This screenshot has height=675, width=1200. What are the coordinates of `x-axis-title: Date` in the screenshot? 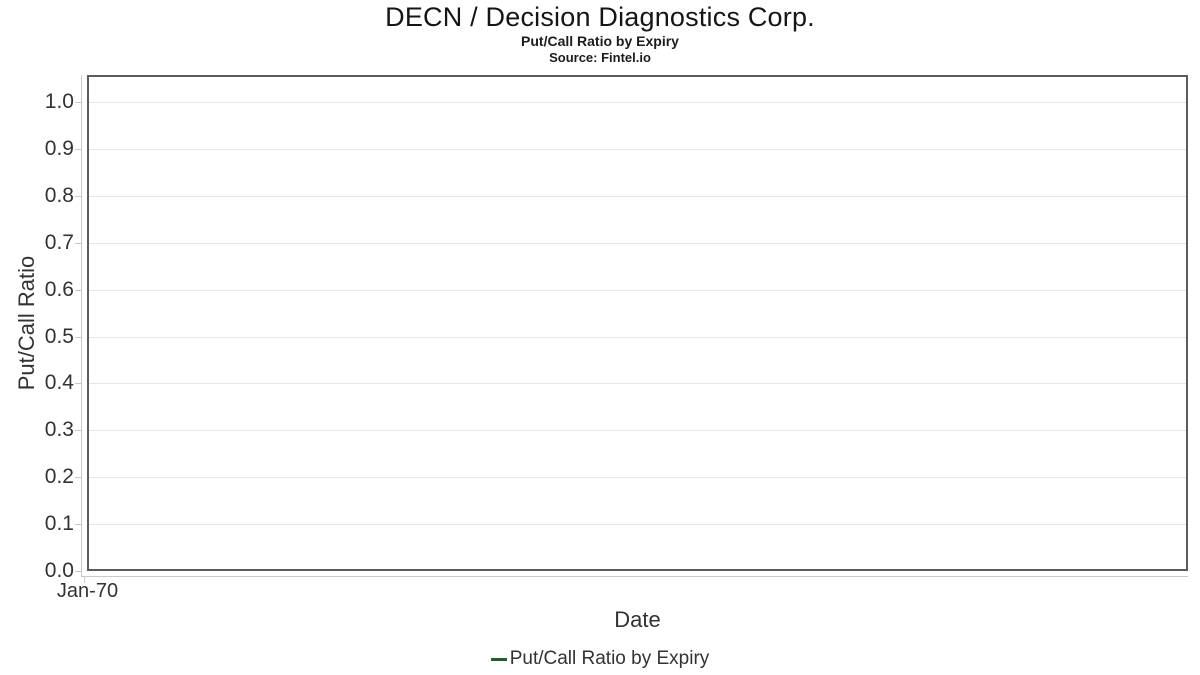 It's located at (637, 619).